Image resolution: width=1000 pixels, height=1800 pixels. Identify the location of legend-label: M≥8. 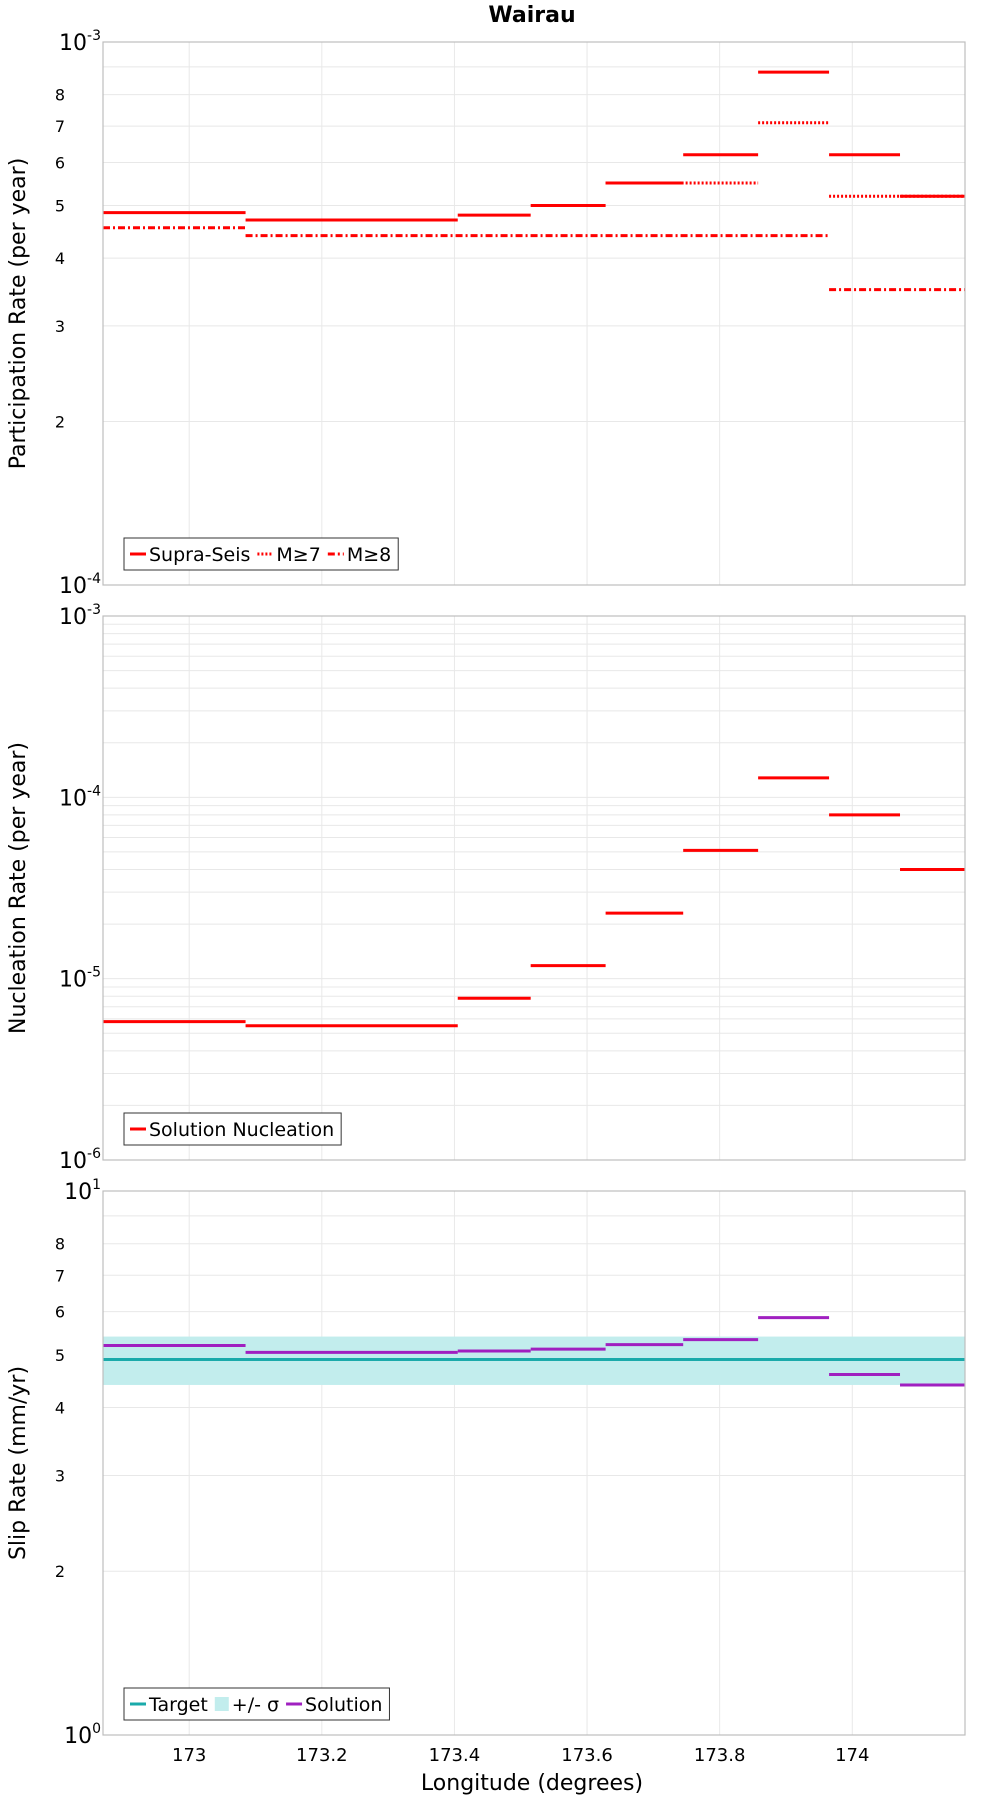
(369, 555).